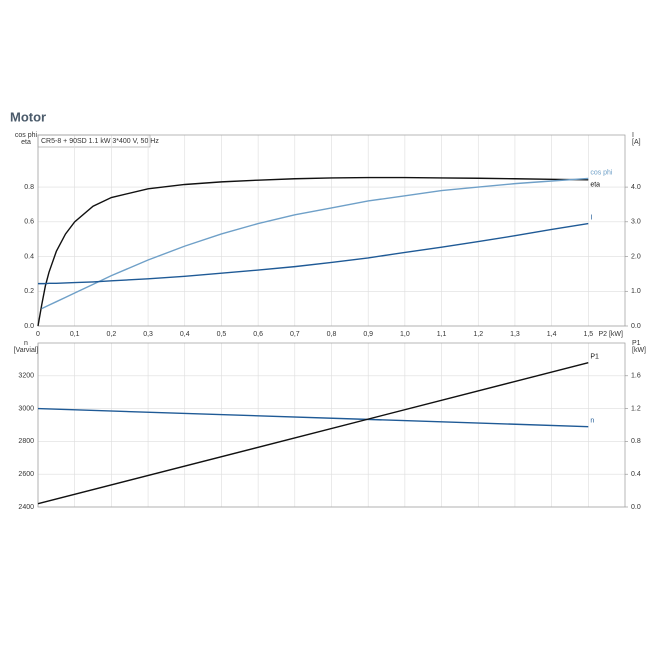 The height and width of the screenshot is (665, 660). What do you see at coordinates (26, 343) in the screenshot?
I see `y-axis-label: n` at bounding box center [26, 343].